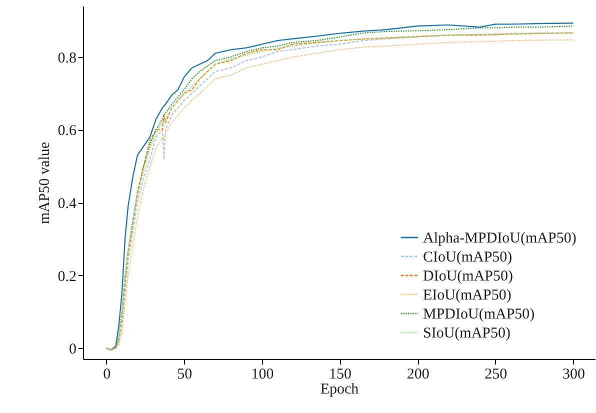 This screenshot has height=413, width=596. Describe the element at coordinates (573, 374) in the screenshot. I see `x-tick-label: 300` at that location.